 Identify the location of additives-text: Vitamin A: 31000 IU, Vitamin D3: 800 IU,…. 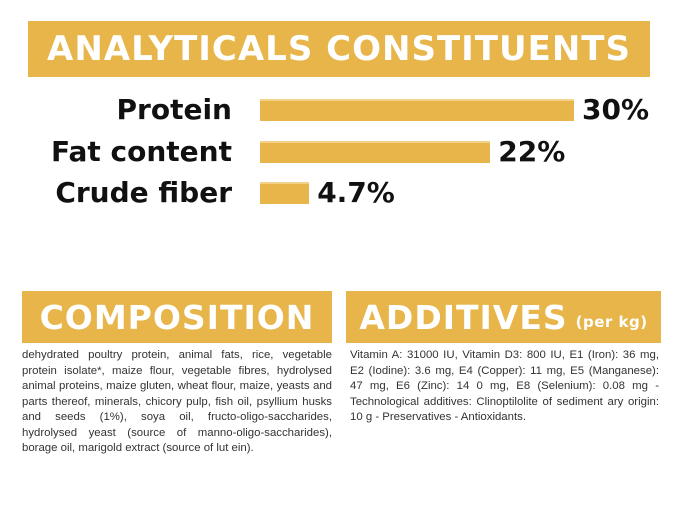
(504, 386).